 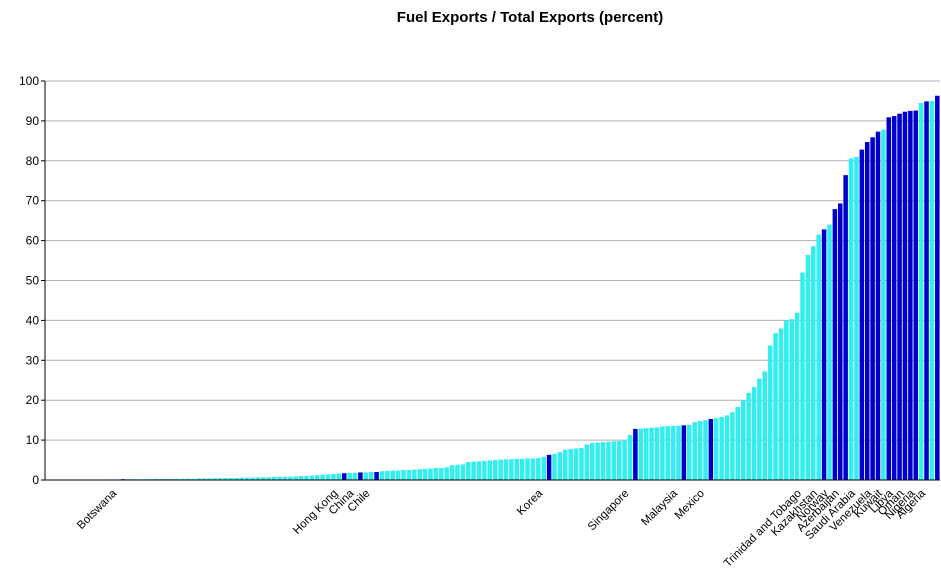 I want to click on x-tick-label: Mexico, so click(x=690, y=505).